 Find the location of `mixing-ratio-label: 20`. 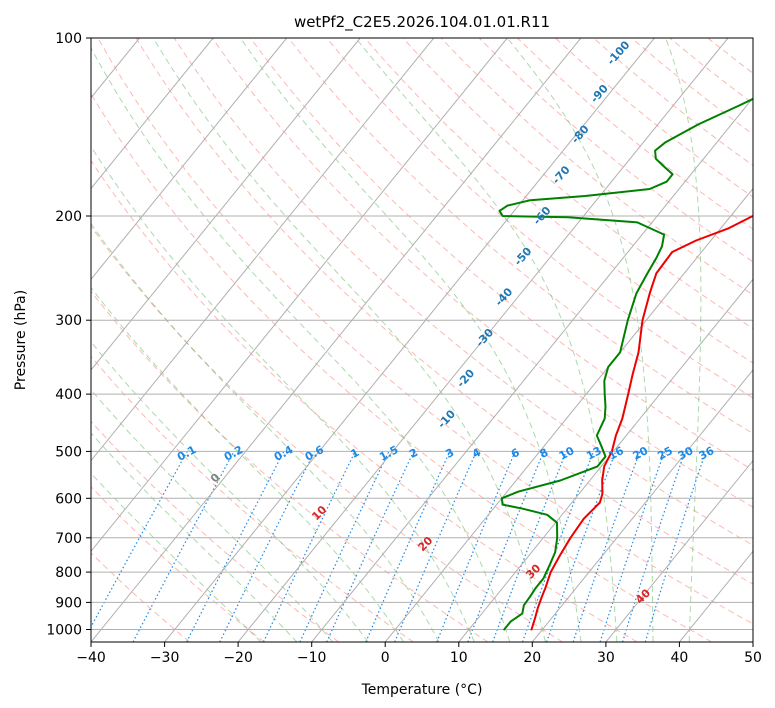

mixing-ratio-label: 20 is located at coordinates (641, 453).